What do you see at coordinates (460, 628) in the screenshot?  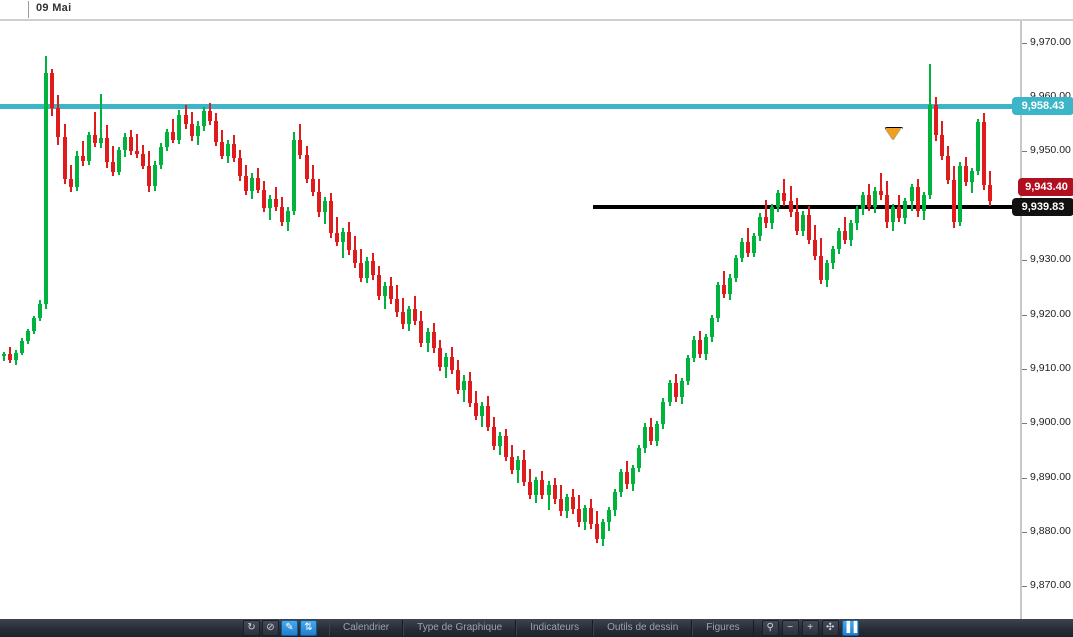 I see `menu-item-type-de-graphique: Type de Graphique` at bounding box center [460, 628].